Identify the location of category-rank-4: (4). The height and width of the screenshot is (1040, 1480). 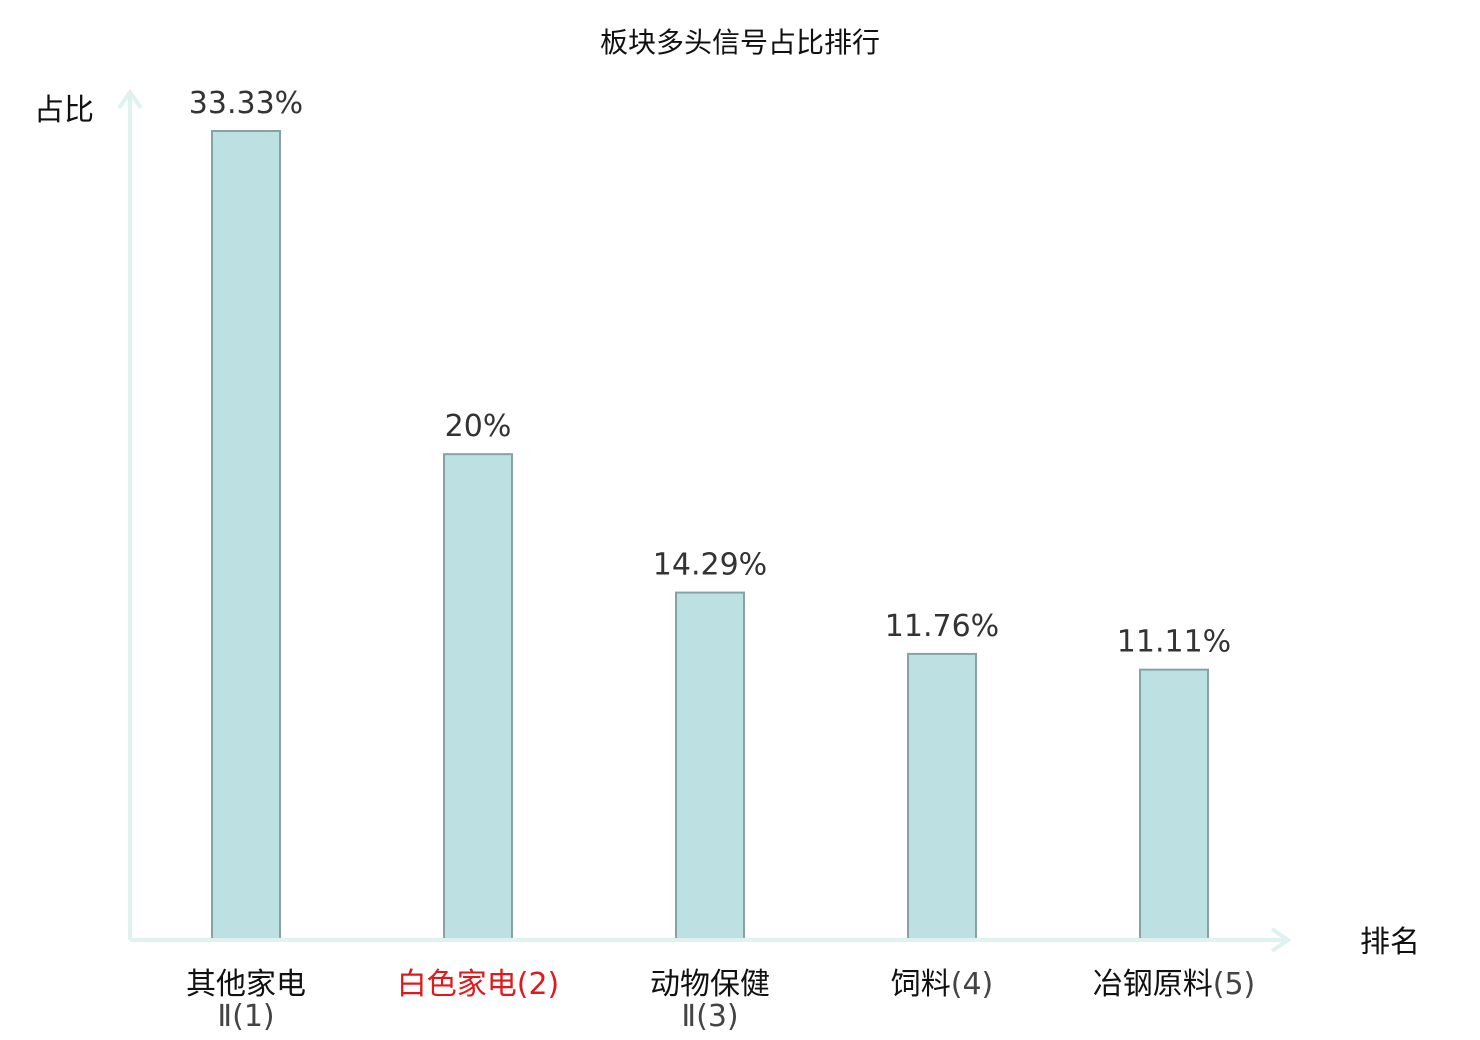
(972, 984).